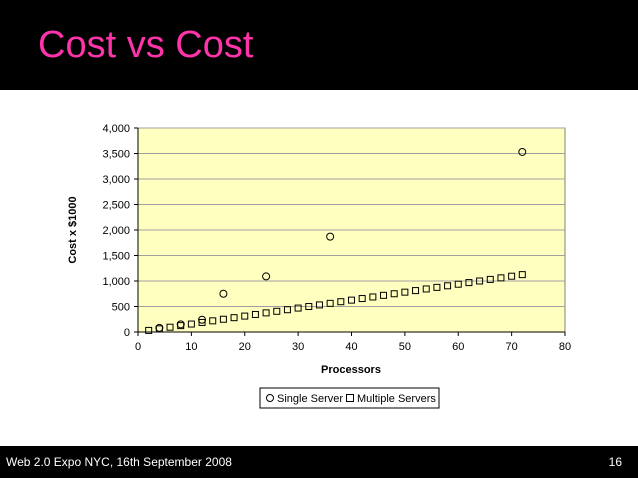 This screenshot has width=638, height=478. I want to click on y-tick-label: 2,500, so click(116, 206).